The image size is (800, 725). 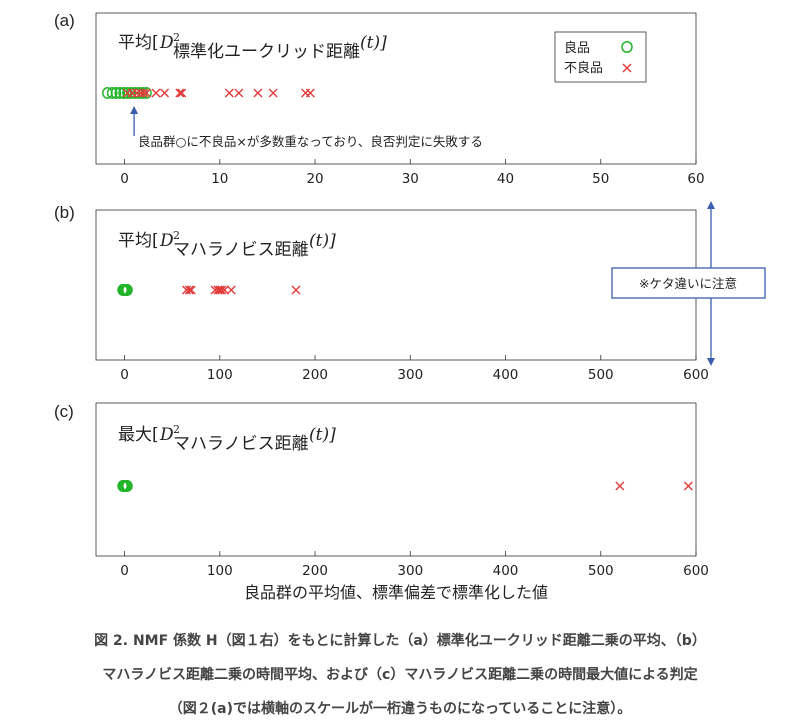 What do you see at coordinates (322, 435) in the screenshot?
I see `panel-title-tail-3: (t)]` at bounding box center [322, 435].